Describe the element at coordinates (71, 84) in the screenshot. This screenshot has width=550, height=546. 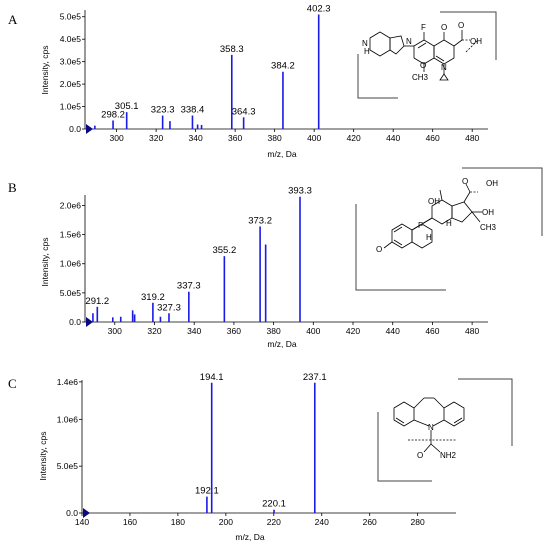
I see `y-tick-label: 2.0e5` at that location.